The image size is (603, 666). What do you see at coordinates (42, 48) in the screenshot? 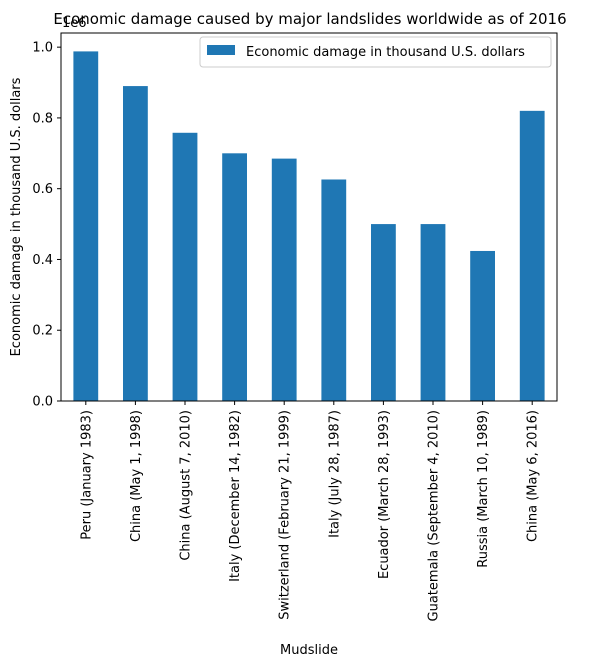
I see `y-tick-label: 1.0` at bounding box center [42, 48].